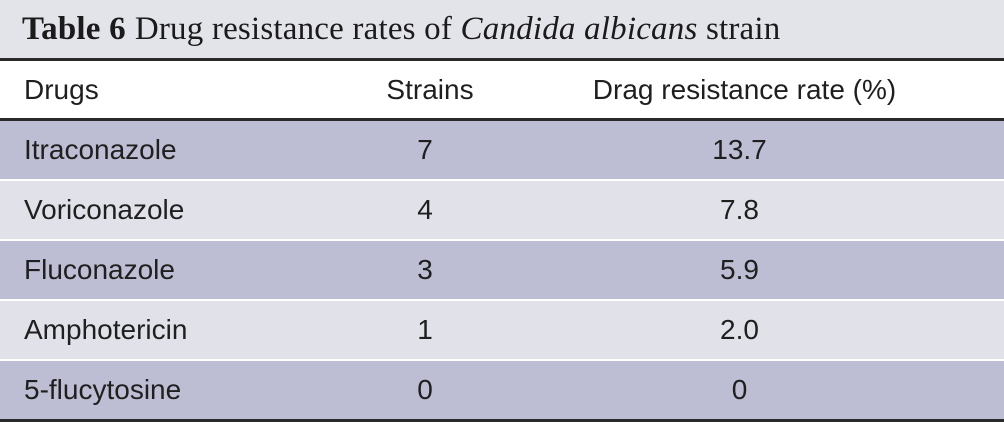 This screenshot has width=1004, height=422. I want to click on caption-title-prefix: Drug resistance rates of, so click(293, 28).